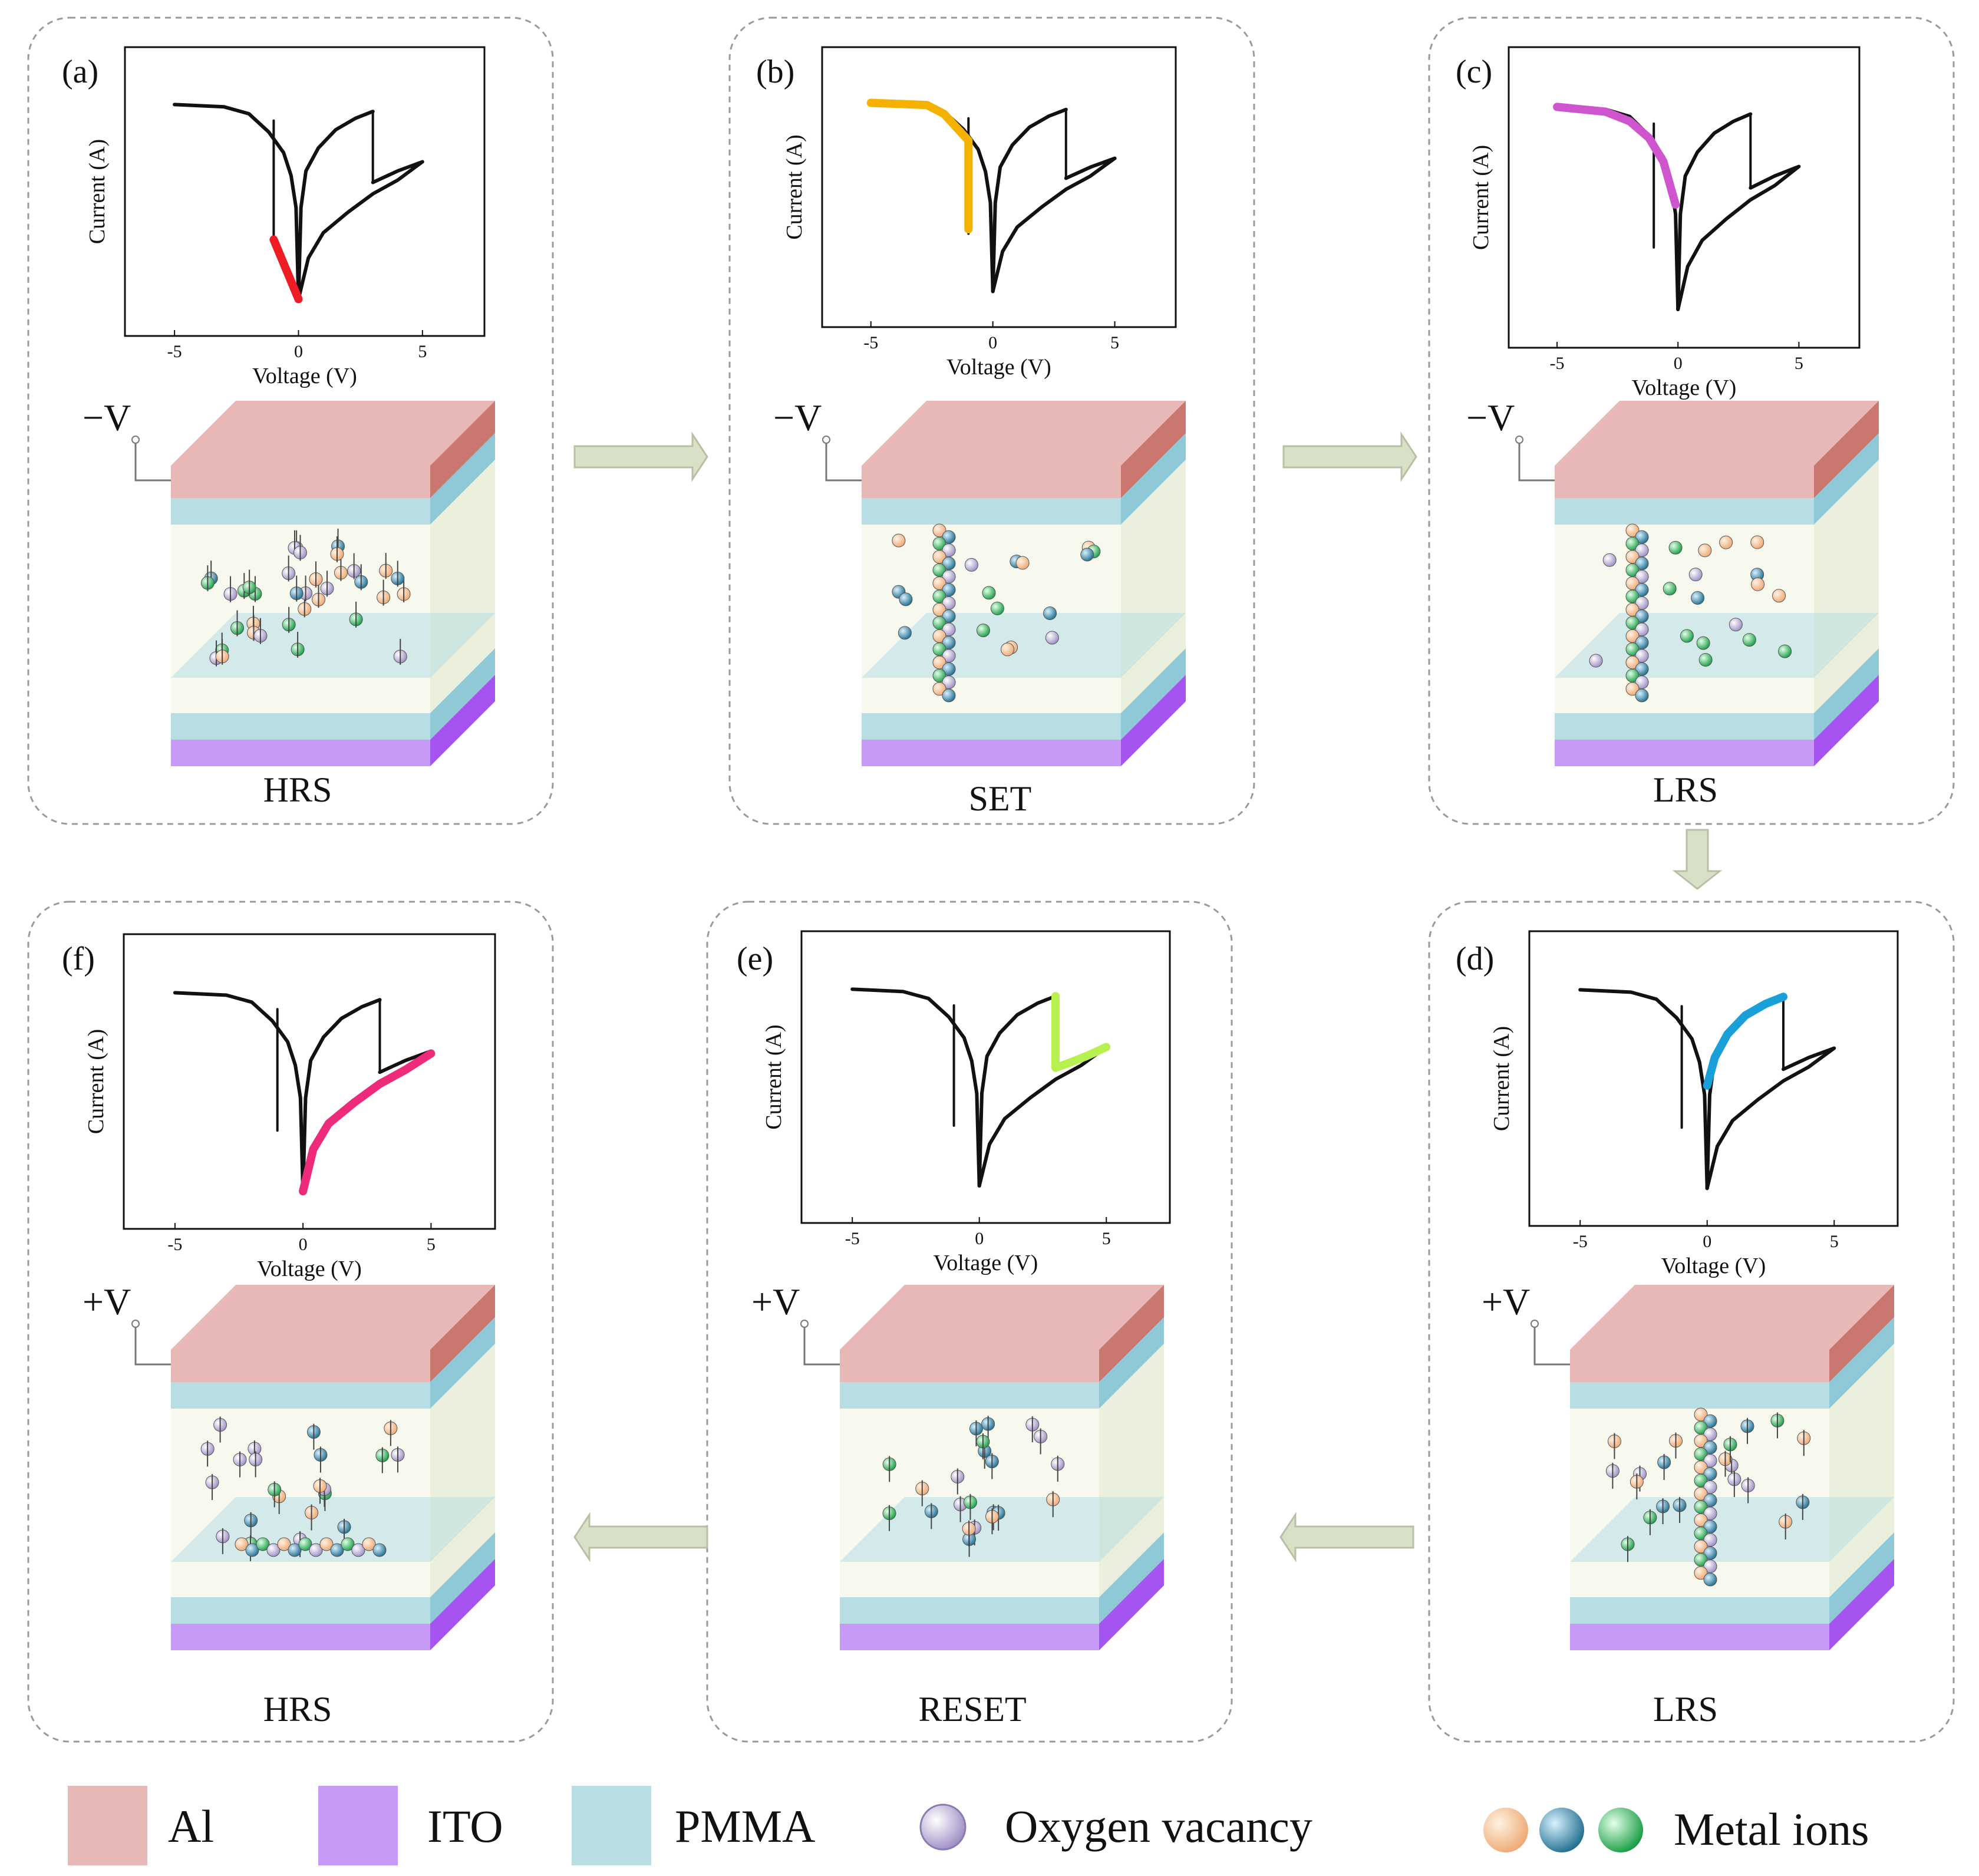 Image resolution: width=1979 pixels, height=1876 pixels. What do you see at coordinates (745, 1826) in the screenshot?
I see `legend-pmma-label: PMMA` at bounding box center [745, 1826].